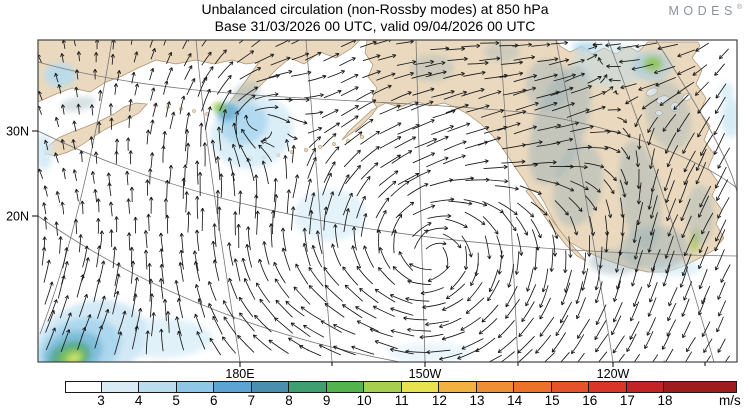  I want to click on colorbar-tick-label: 5, so click(176, 400).